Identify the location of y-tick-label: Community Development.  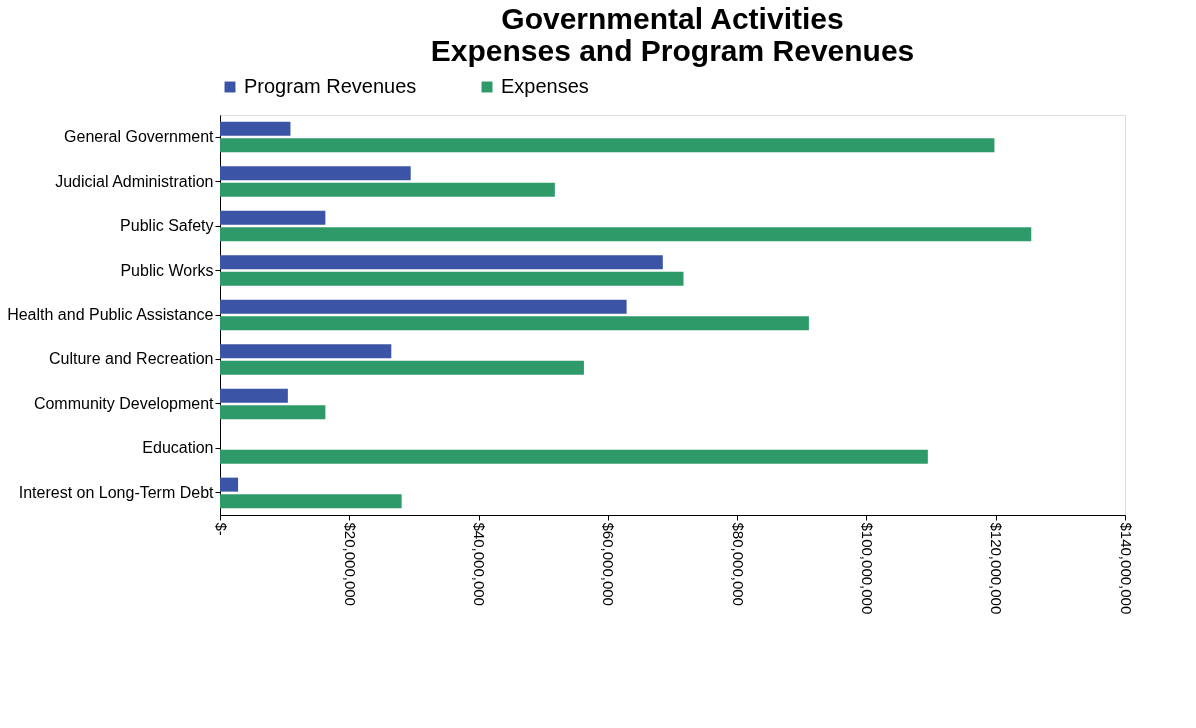
(124, 403).